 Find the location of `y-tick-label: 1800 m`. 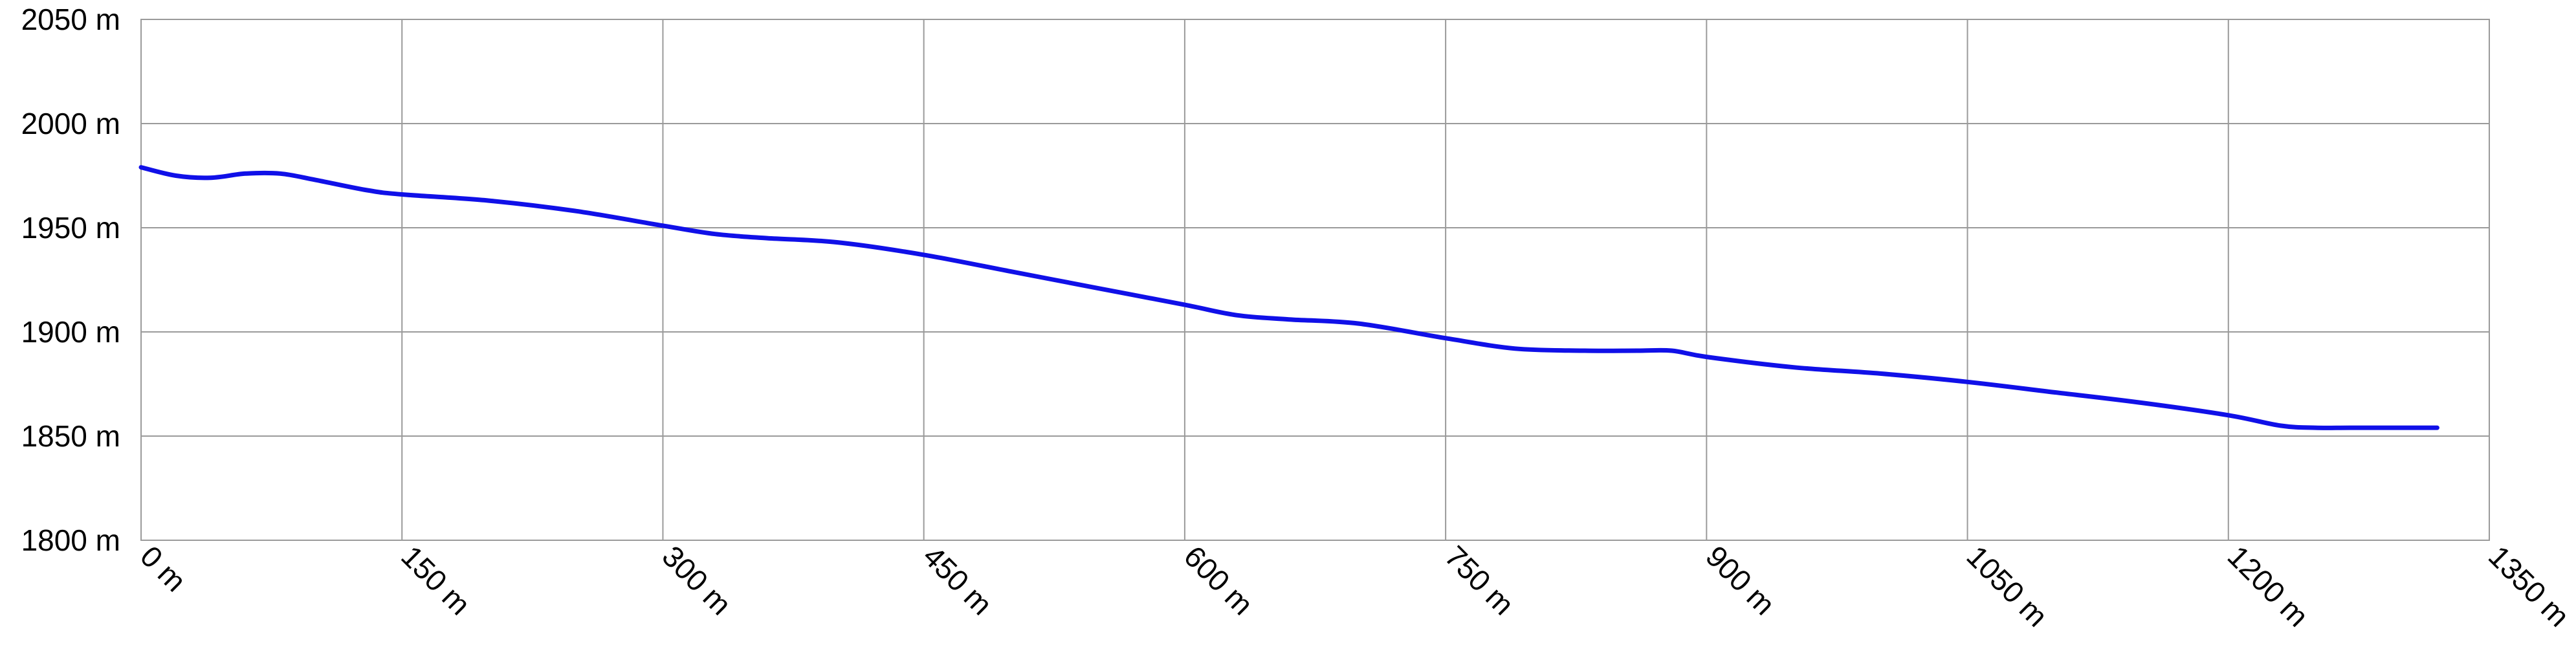

y-tick-label: 1800 m is located at coordinates (71, 540).